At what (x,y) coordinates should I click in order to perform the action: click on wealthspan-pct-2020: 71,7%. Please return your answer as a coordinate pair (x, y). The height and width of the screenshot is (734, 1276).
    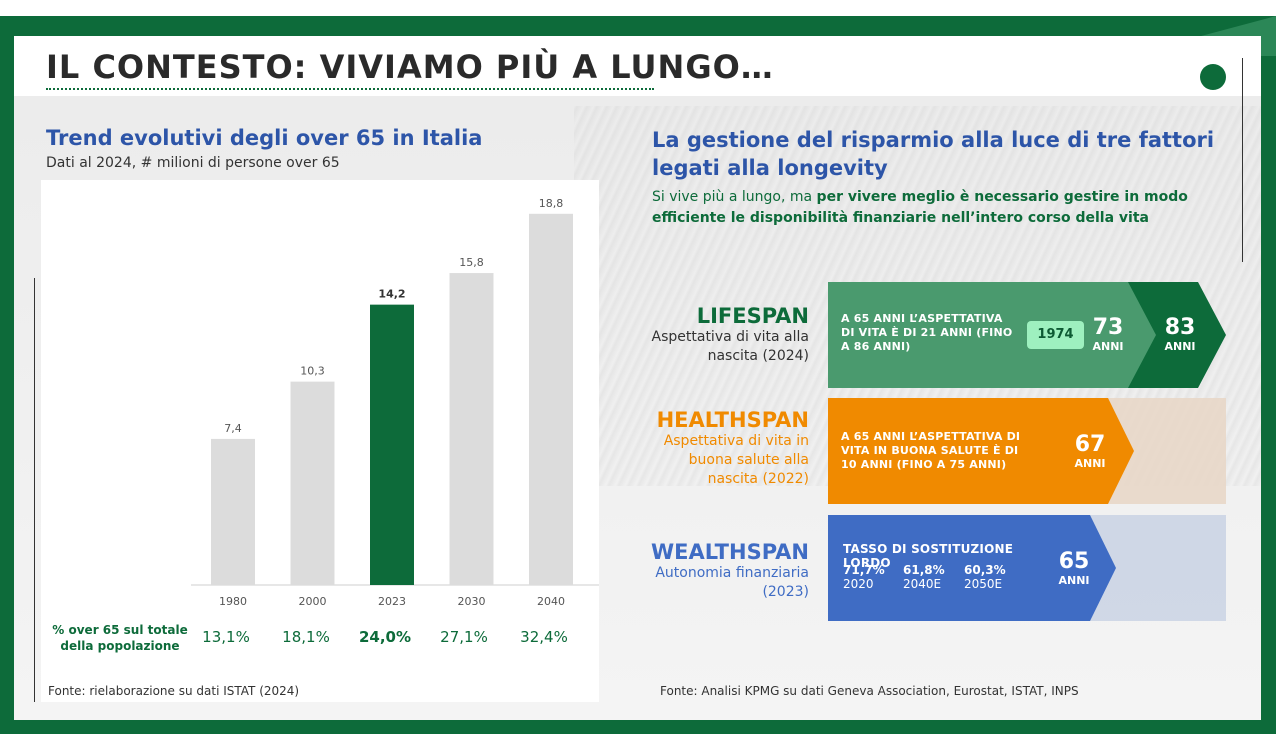
    Looking at the image, I should click on (864, 570).